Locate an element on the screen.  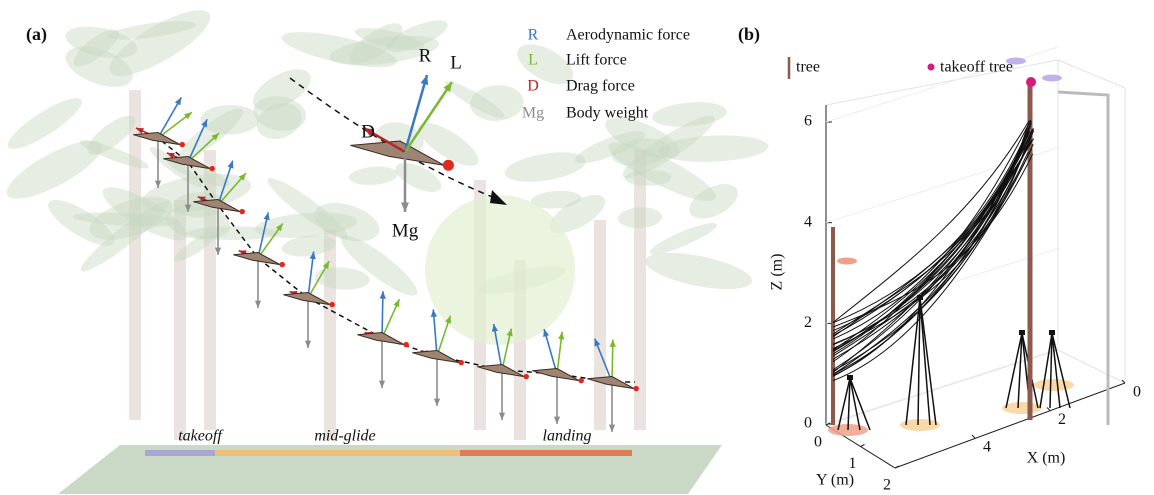
panel-label: (a) is located at coordinates (36, 34).